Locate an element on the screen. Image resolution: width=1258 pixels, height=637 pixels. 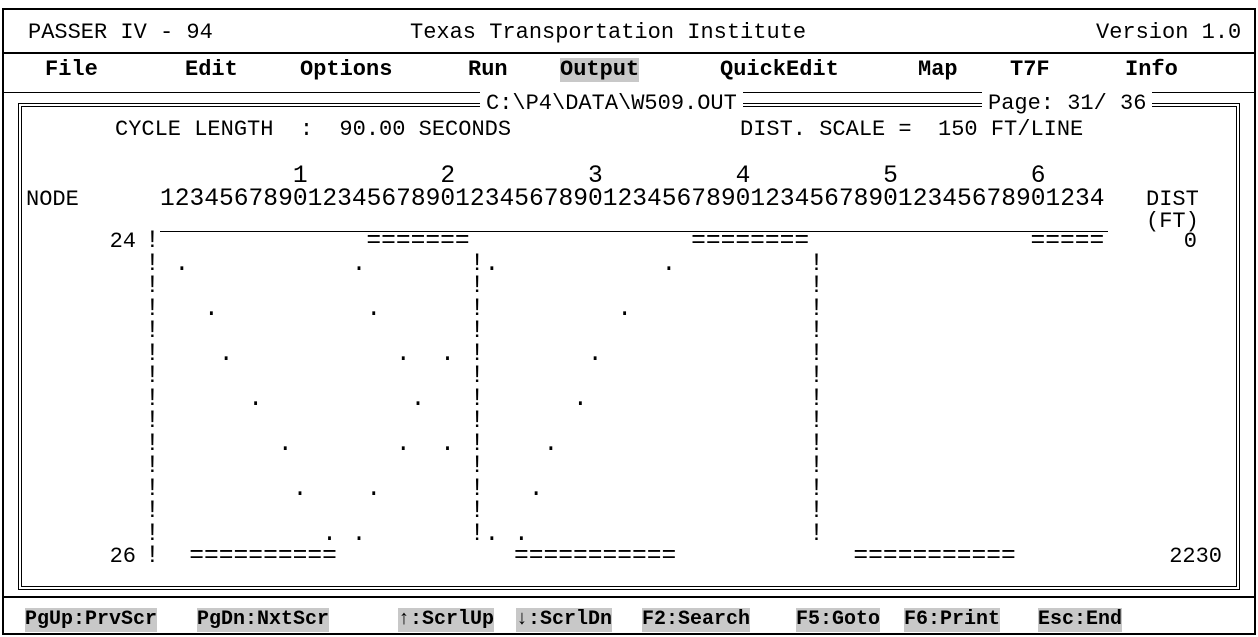
status-key: Esc:End is located at coordinates (1080, 620).